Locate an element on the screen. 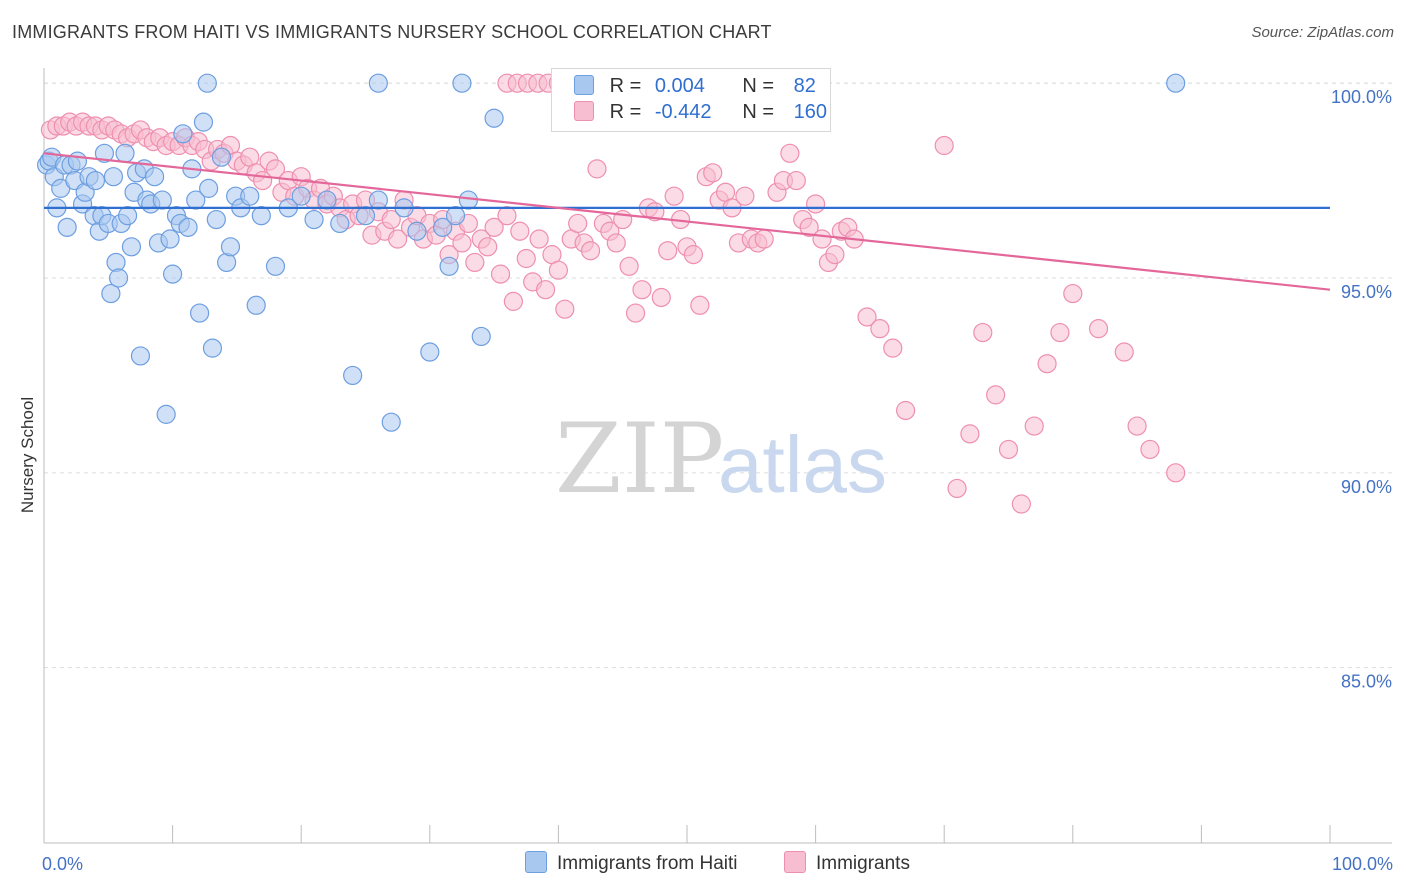  y-tick-label: 100.0% is located at coordinates (1361, 97).